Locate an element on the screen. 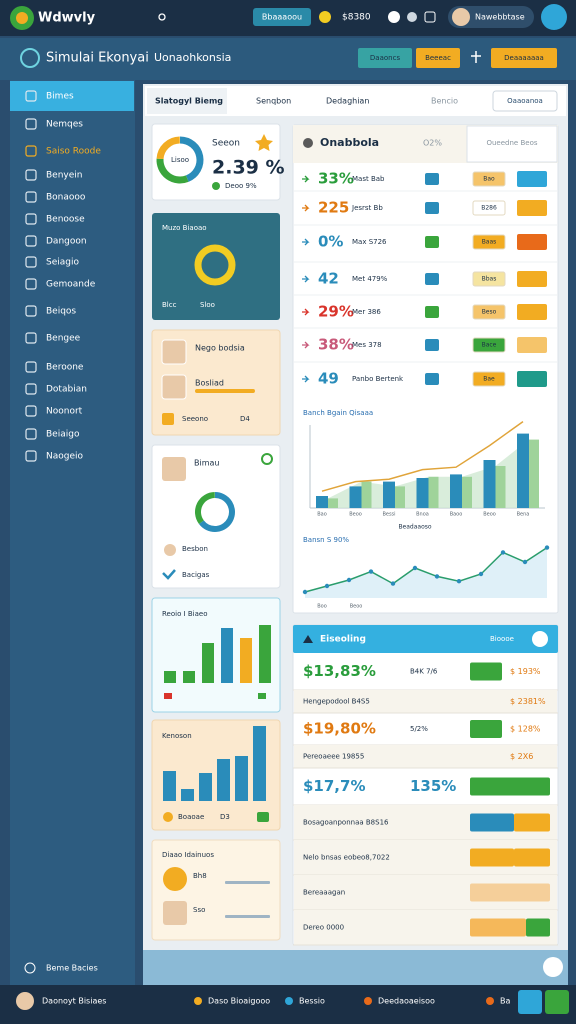  sidebar-item: Bengee is located at coordinates (63, 339).